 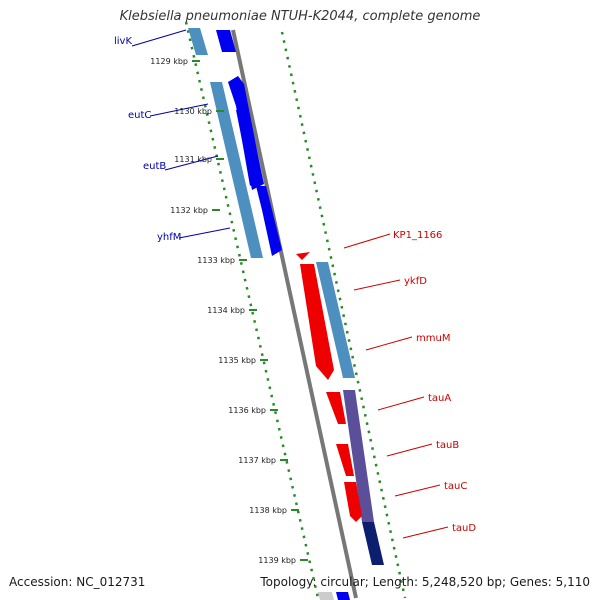 I want to click on scale-tick-label: 1134 kbp, so click(x=226, y=310).